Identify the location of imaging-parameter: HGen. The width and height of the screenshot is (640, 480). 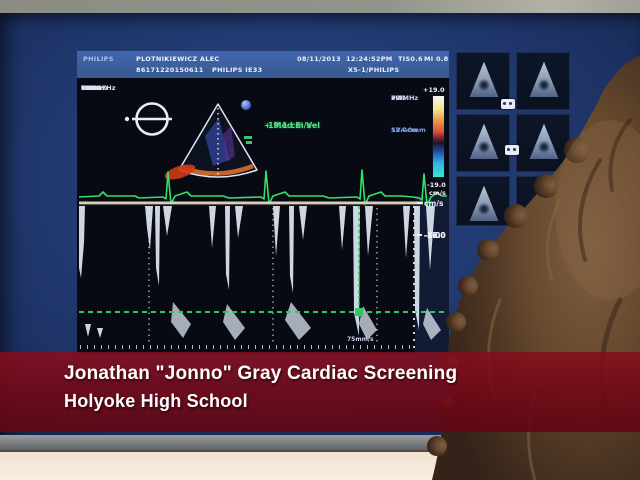
(91, 88).